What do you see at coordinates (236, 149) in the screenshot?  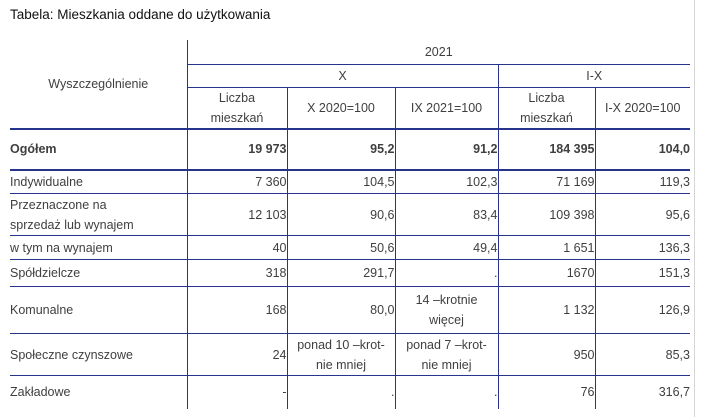 I see `cell-value: 19 973` at bounding box center [236, 149].